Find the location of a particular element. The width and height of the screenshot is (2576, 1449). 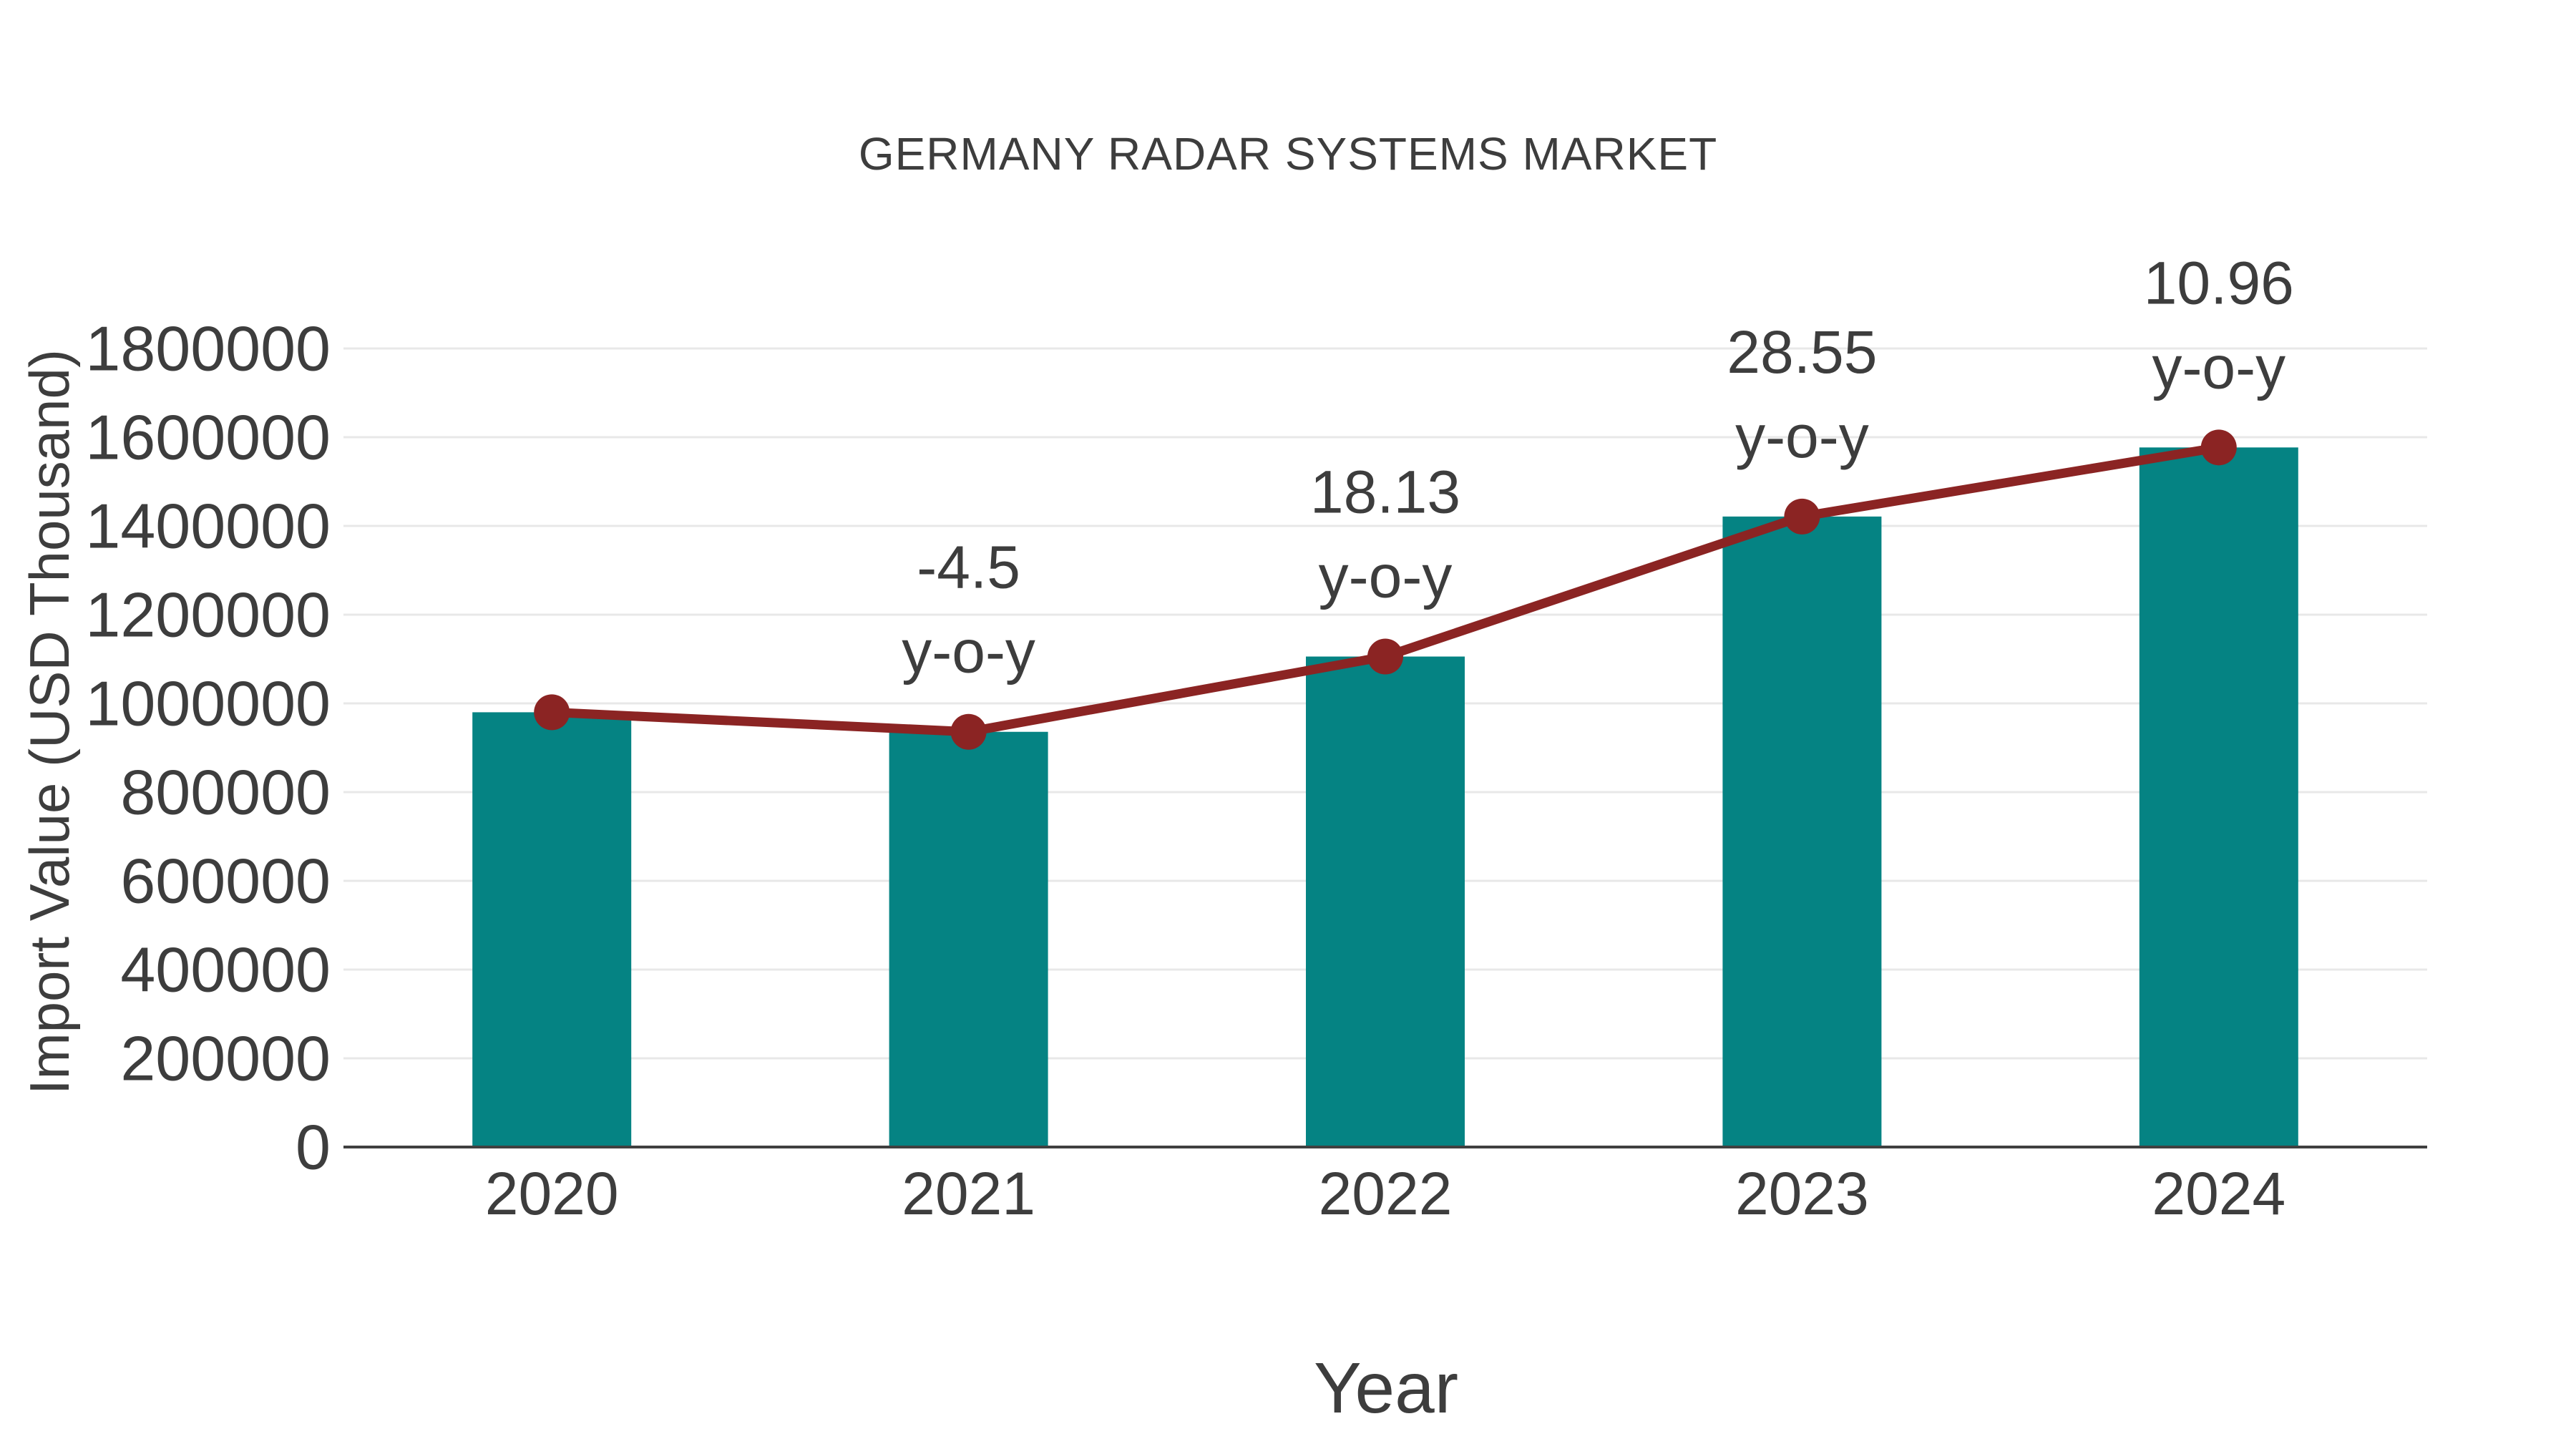

y-tick-label: 1200000 is located at coordinates (208, 615).